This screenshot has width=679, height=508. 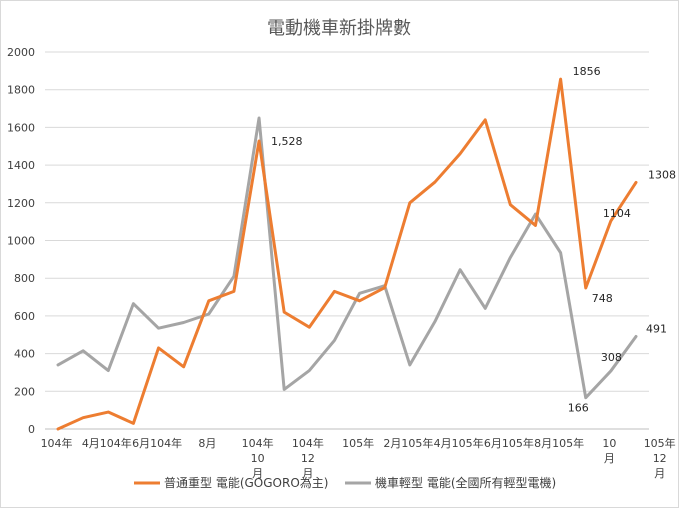 What do you see at coordinates (246, 483) in the screenshot?
I see `legend-label: 普通重型 電能(GOGORO為主)` at bounding box center [246, 483].